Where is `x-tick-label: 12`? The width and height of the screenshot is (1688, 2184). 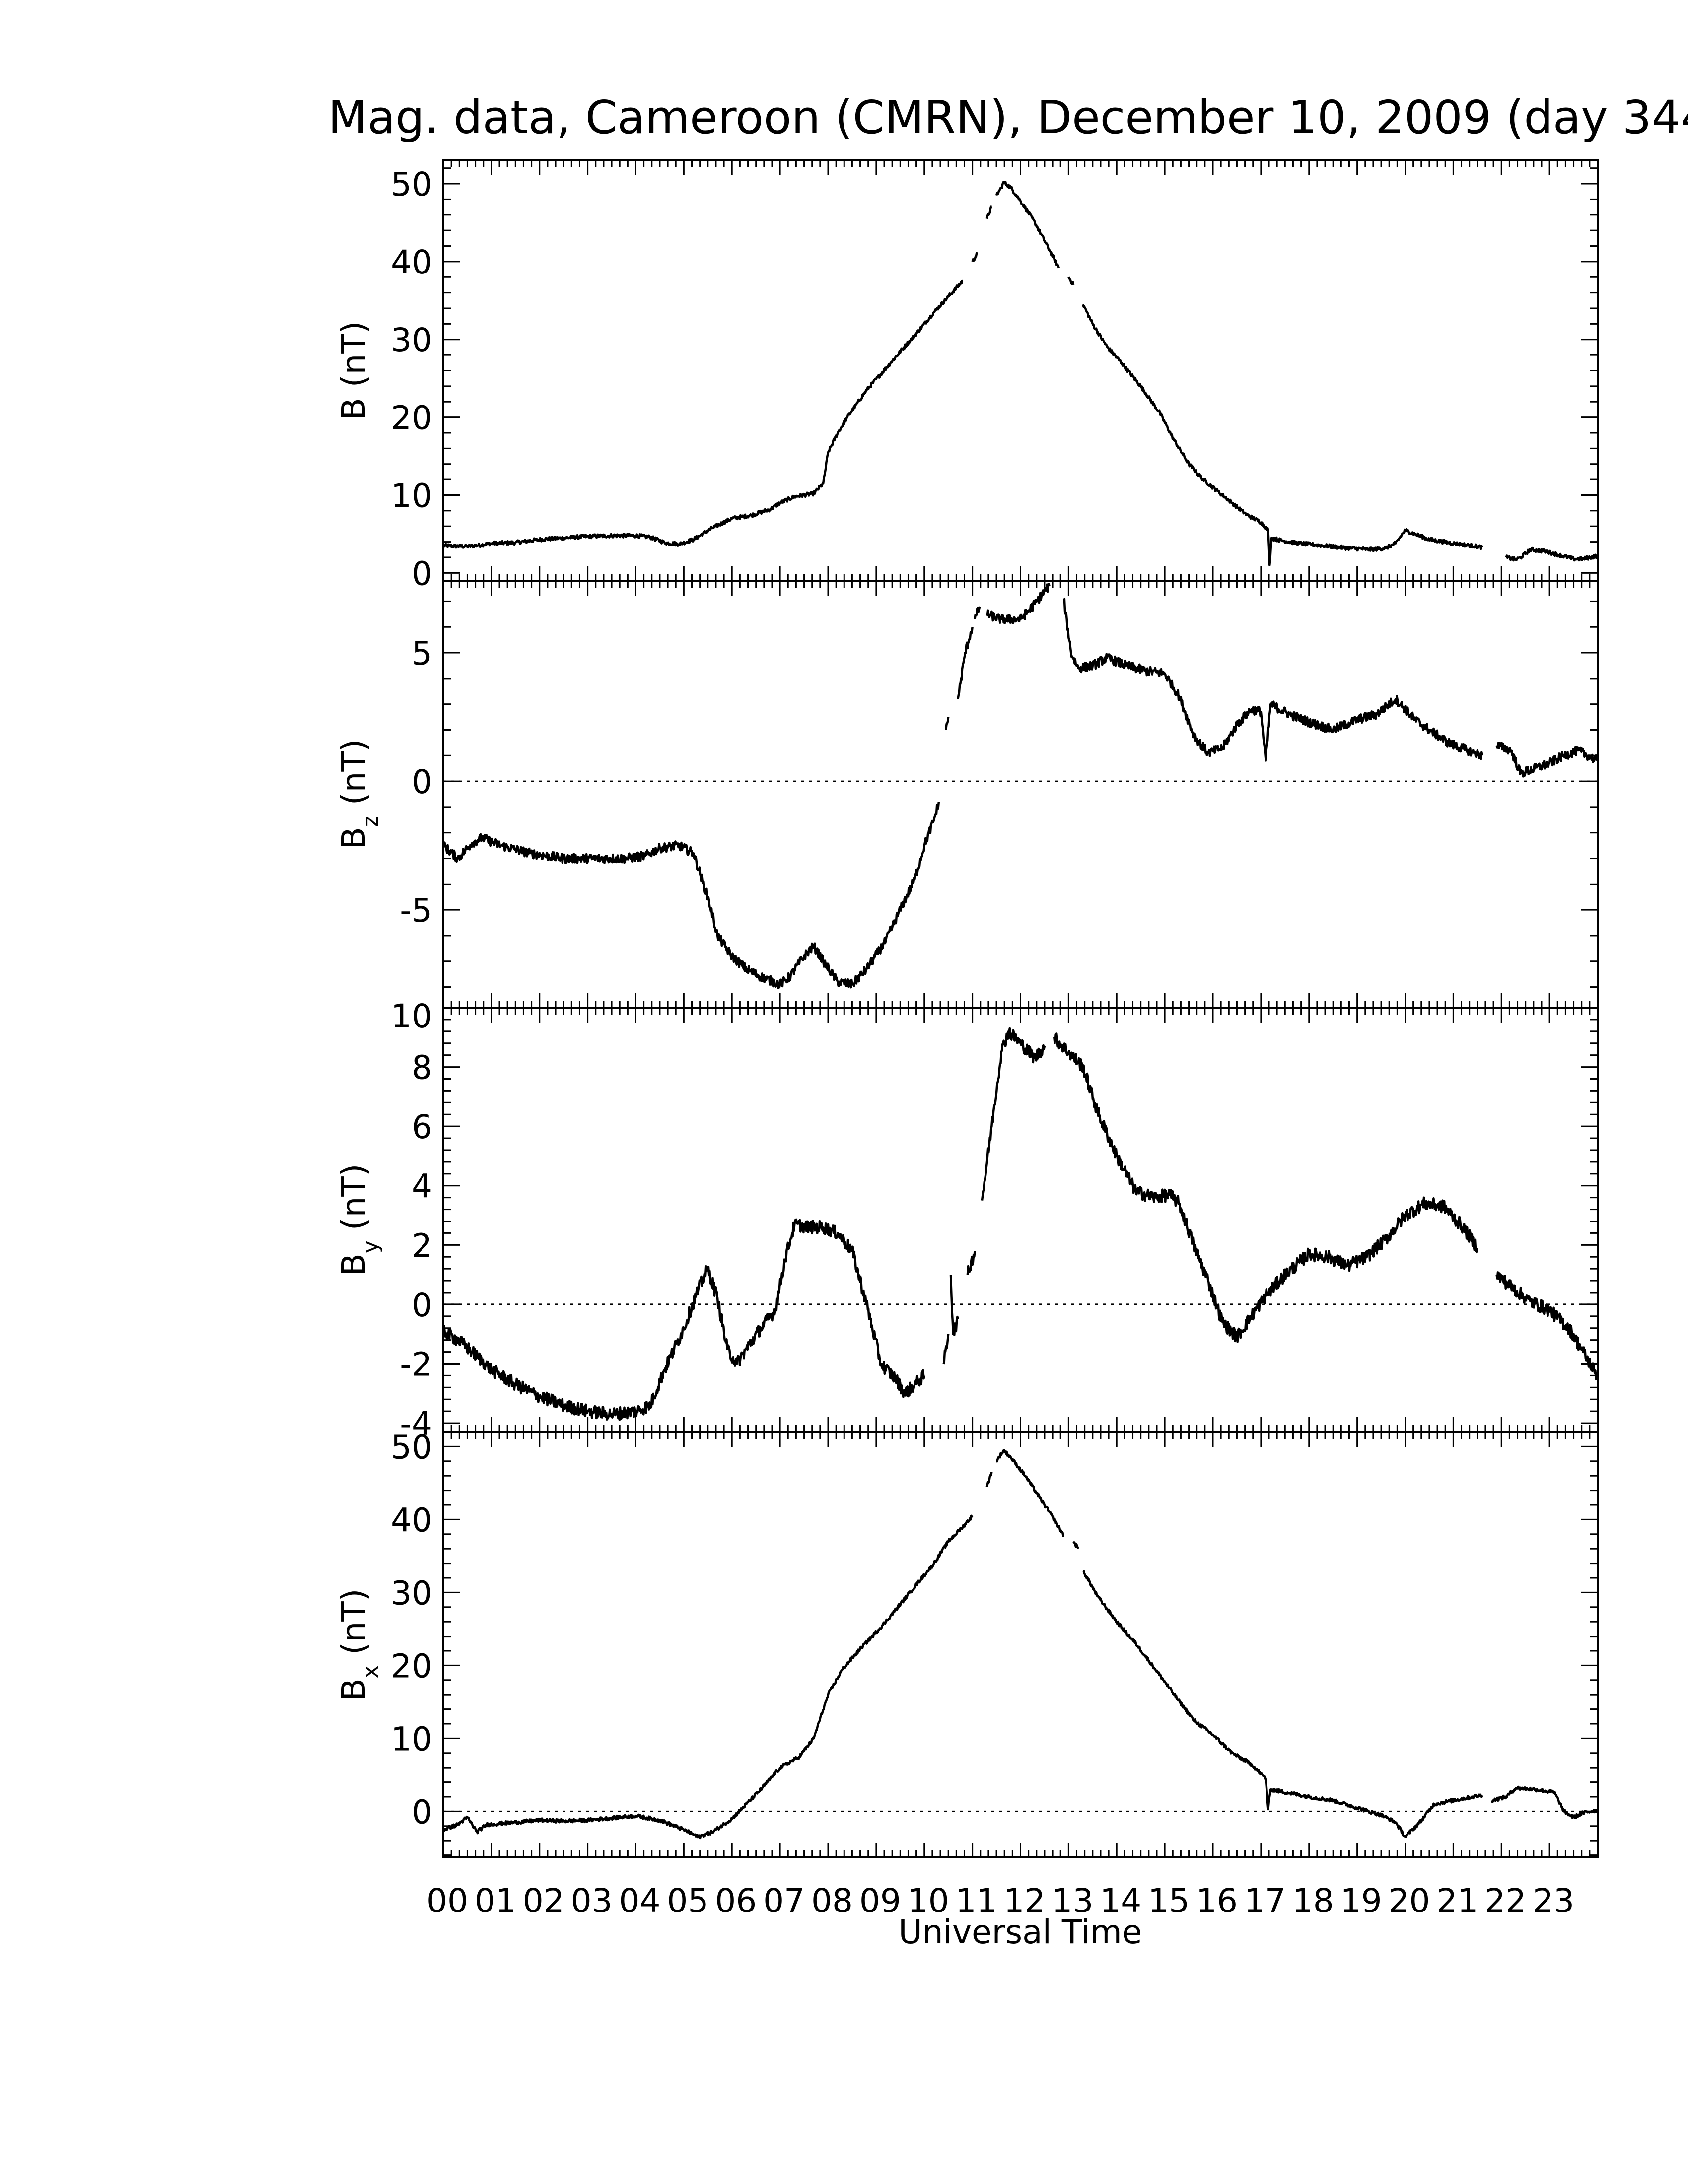
x-tick-label: 12 is located at coordinates (1025, 1901).